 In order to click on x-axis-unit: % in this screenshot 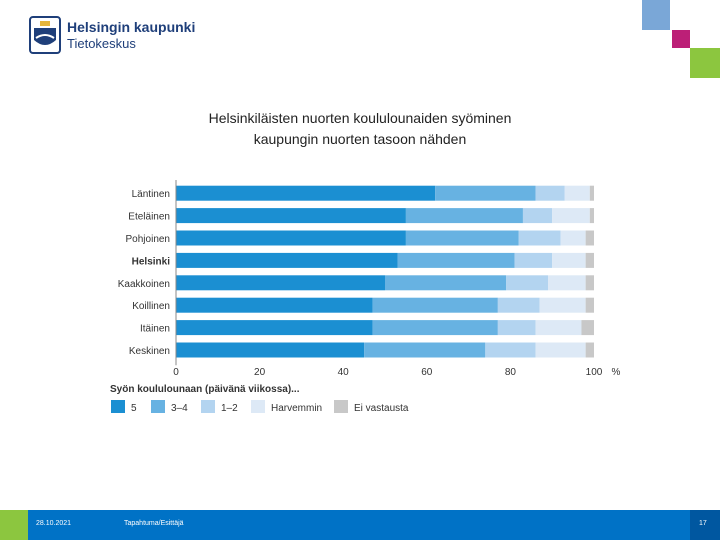, I will do `click(616, 372)`.